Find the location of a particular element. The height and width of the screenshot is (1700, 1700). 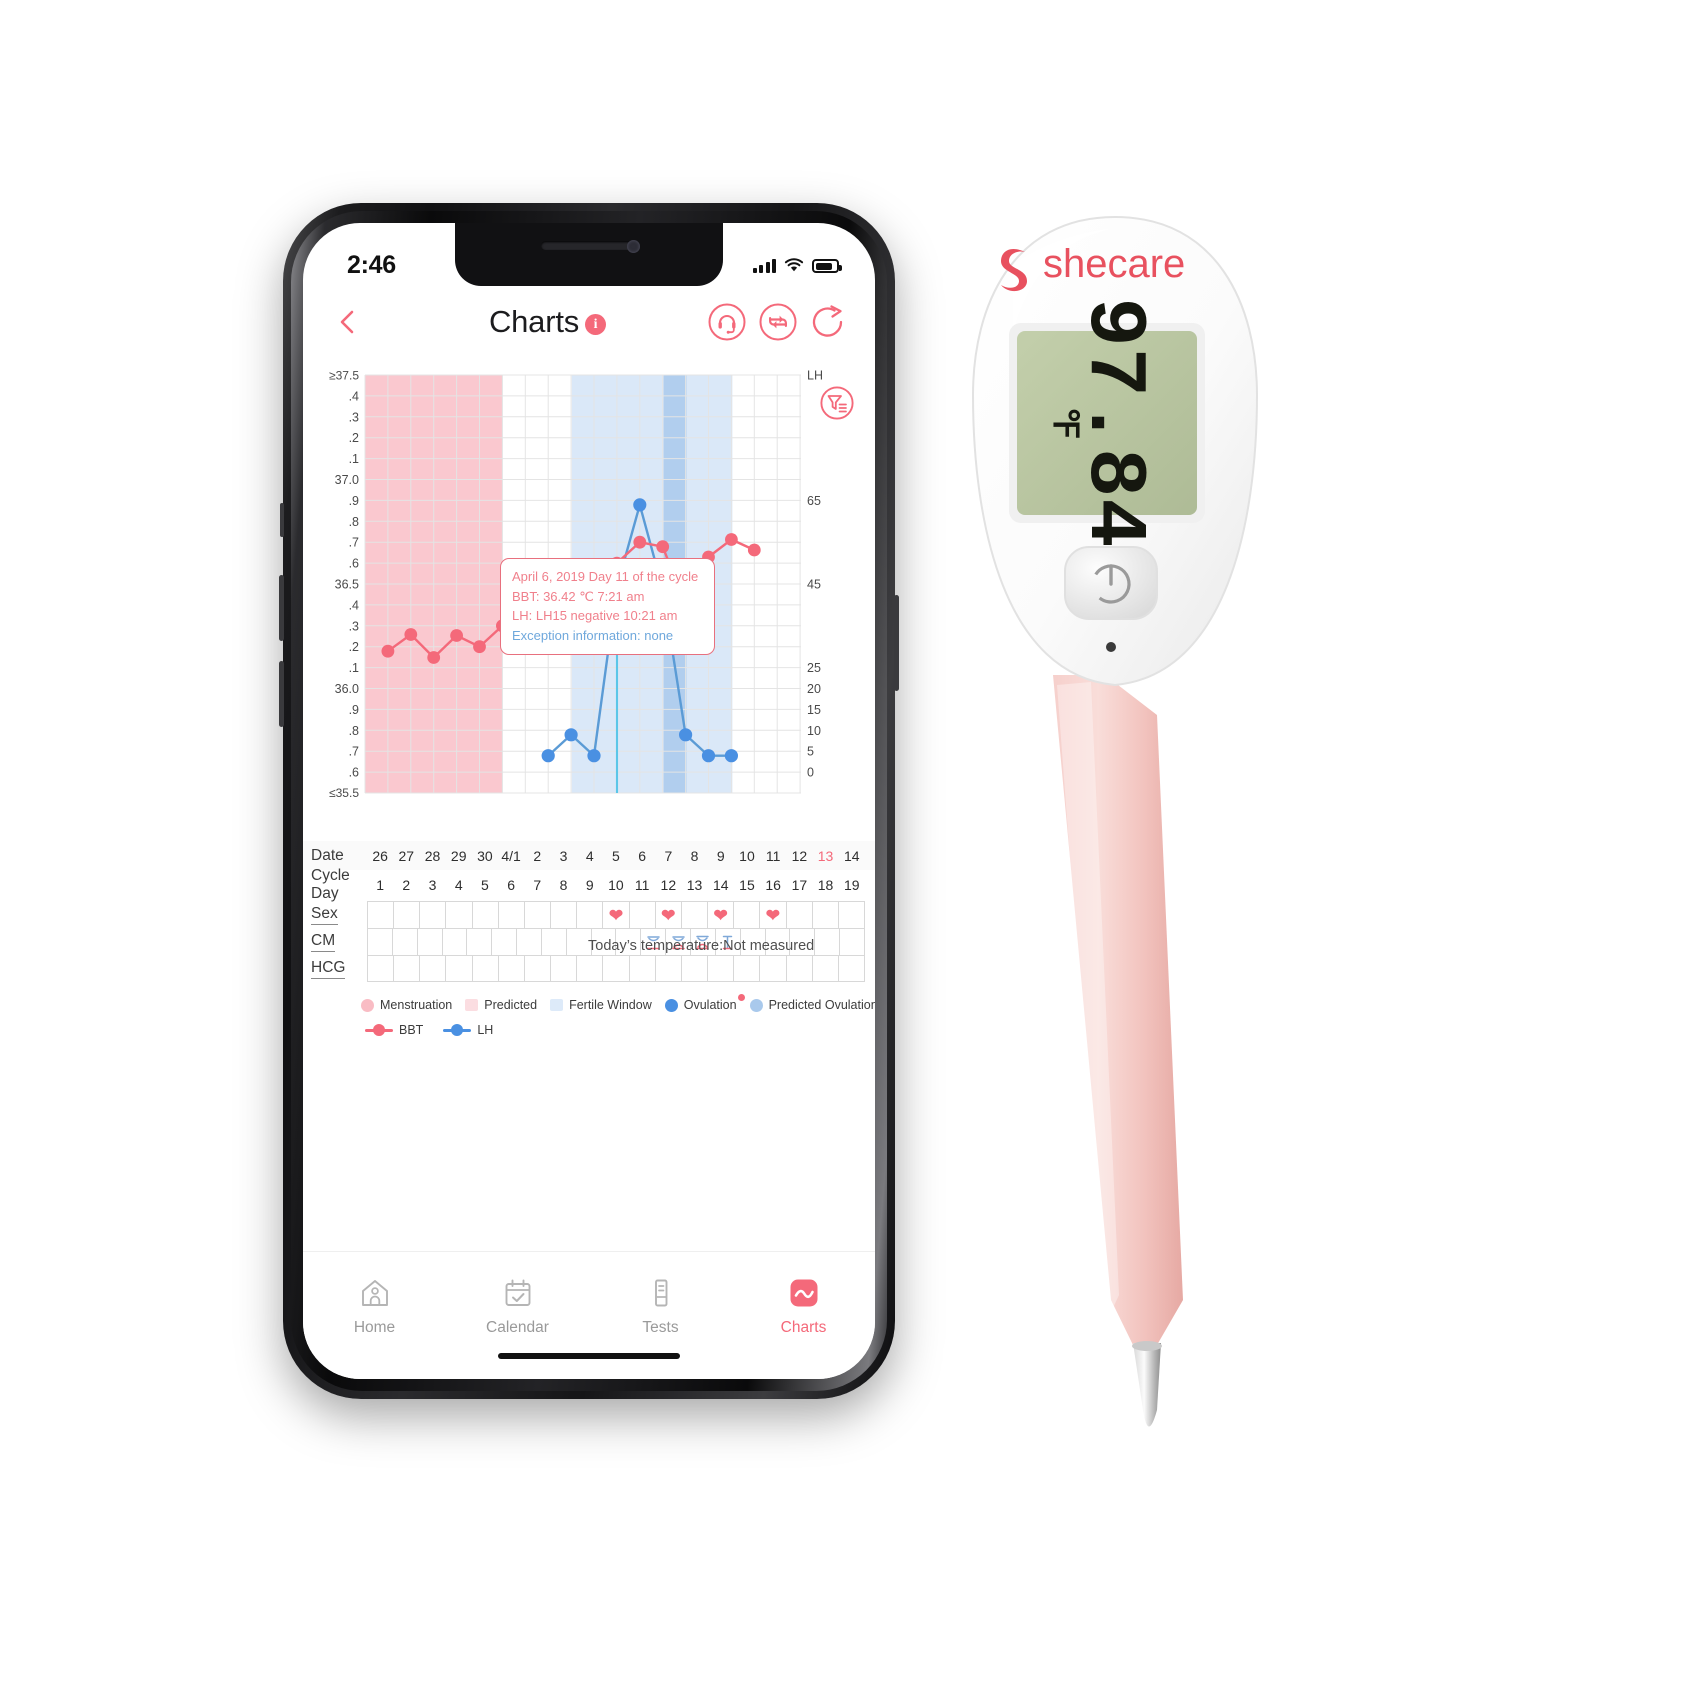

sync-refresh-icon is located at coordinates (778, 322).